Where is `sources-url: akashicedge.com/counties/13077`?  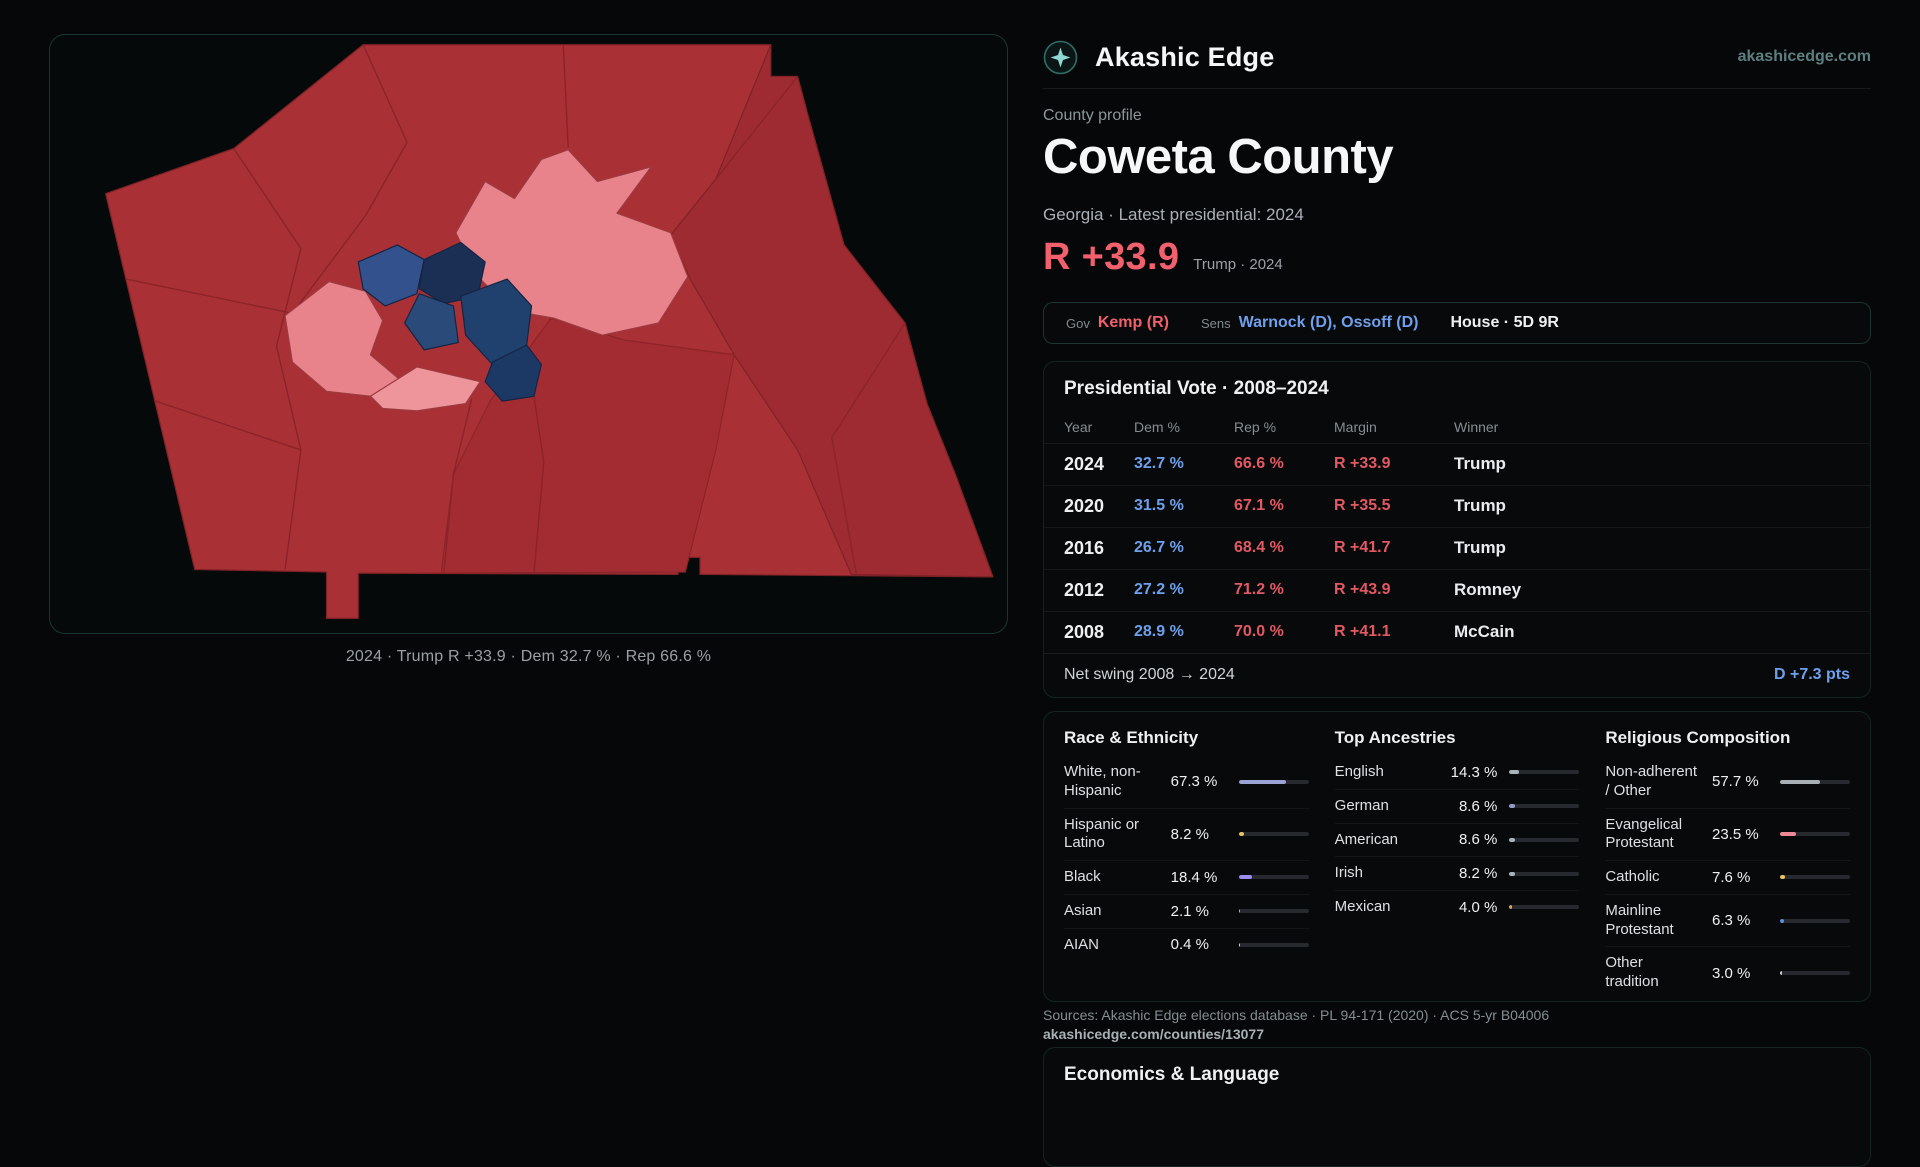 sources-url: akashicedge.com/counties/13077 is located at coordinates (1153, 1034).